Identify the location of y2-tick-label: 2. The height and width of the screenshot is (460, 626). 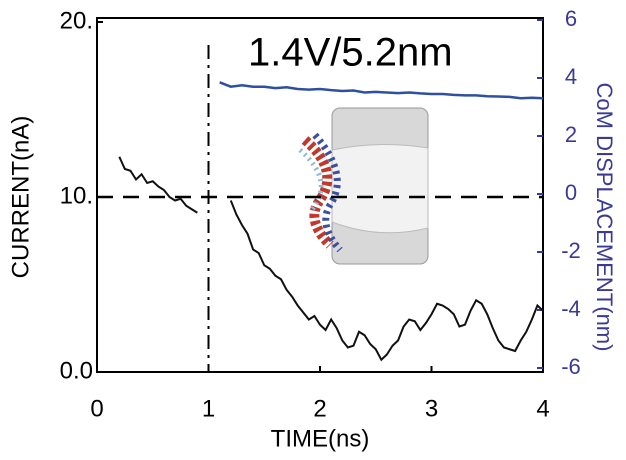
(571, 134).